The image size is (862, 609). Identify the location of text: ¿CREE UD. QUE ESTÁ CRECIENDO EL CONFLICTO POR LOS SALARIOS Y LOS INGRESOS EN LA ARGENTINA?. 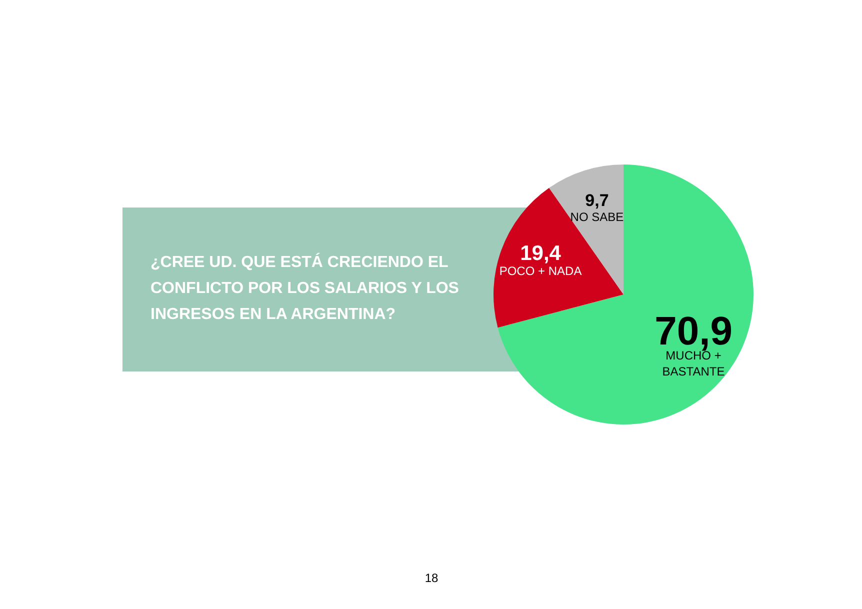
(305, 287).